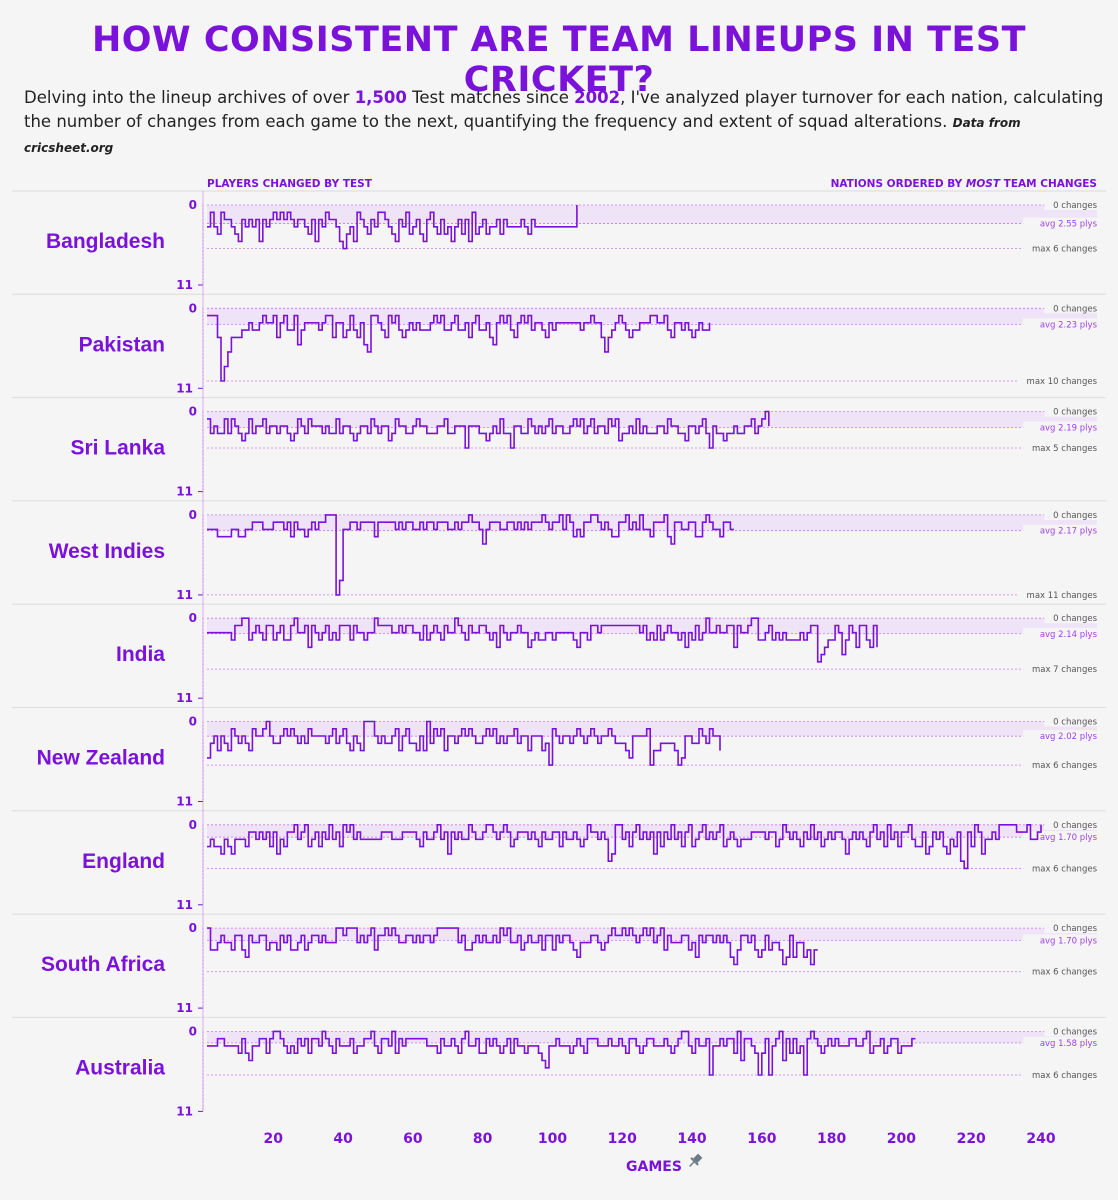 Image resolution: width=1118 pixels, height=1200 pixels. I want to click on x-tick-label: 200, so click(901, 1139).